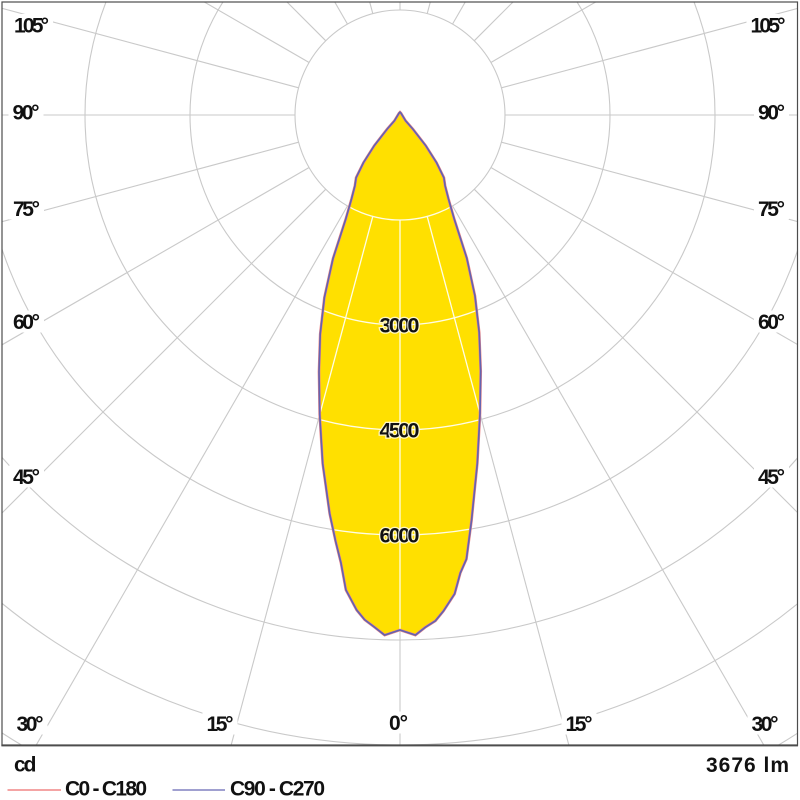 This screenshot has height=800, width=800. I want to click on svg-text: C90 - C270, so click(277, 789).